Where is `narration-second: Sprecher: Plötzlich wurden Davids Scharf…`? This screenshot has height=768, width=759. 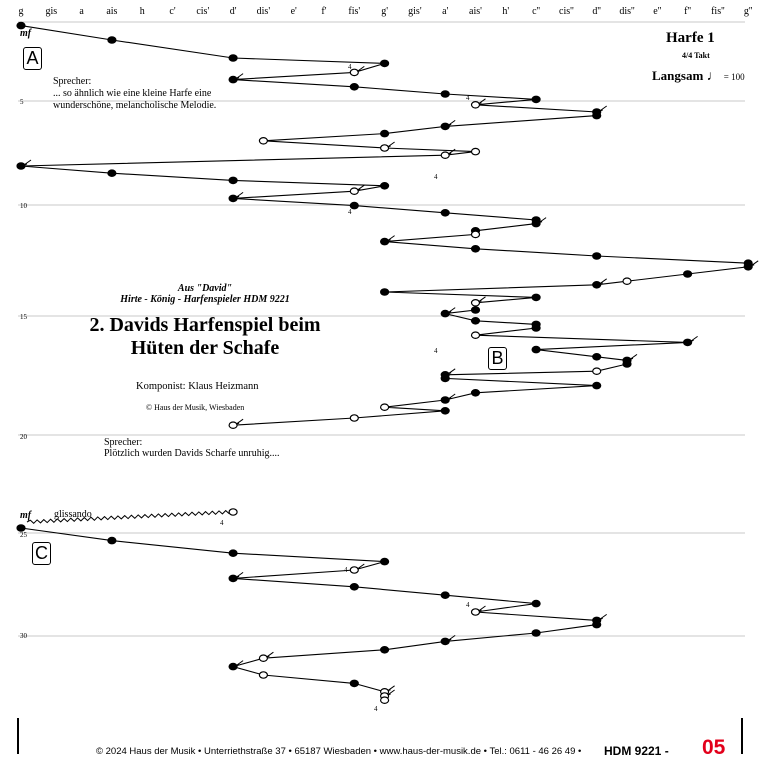
narration-second: Sprecher: Plötzlich wurden Davids Scharf… is located at coordinates (192, 448).